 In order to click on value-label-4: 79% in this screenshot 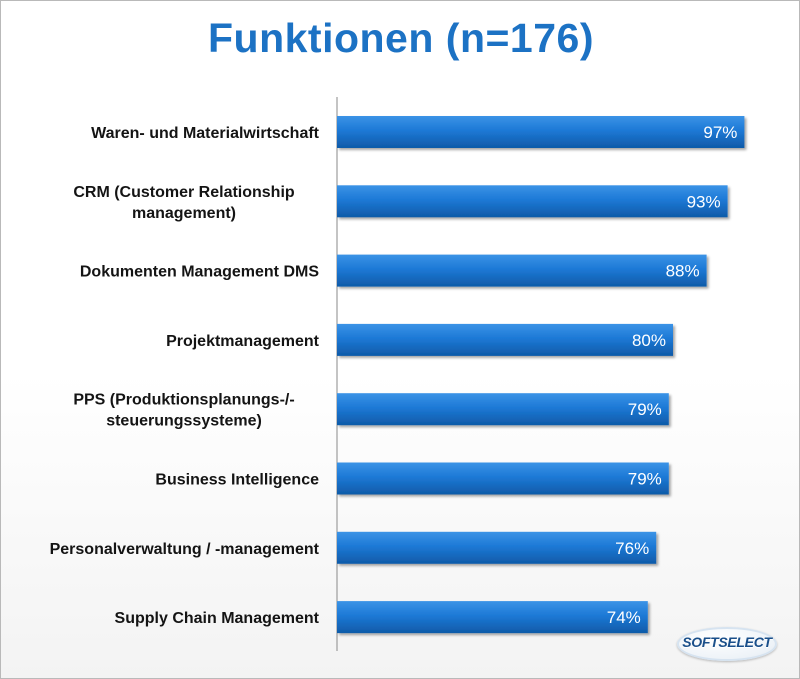, I will do `click(645, 409)`.